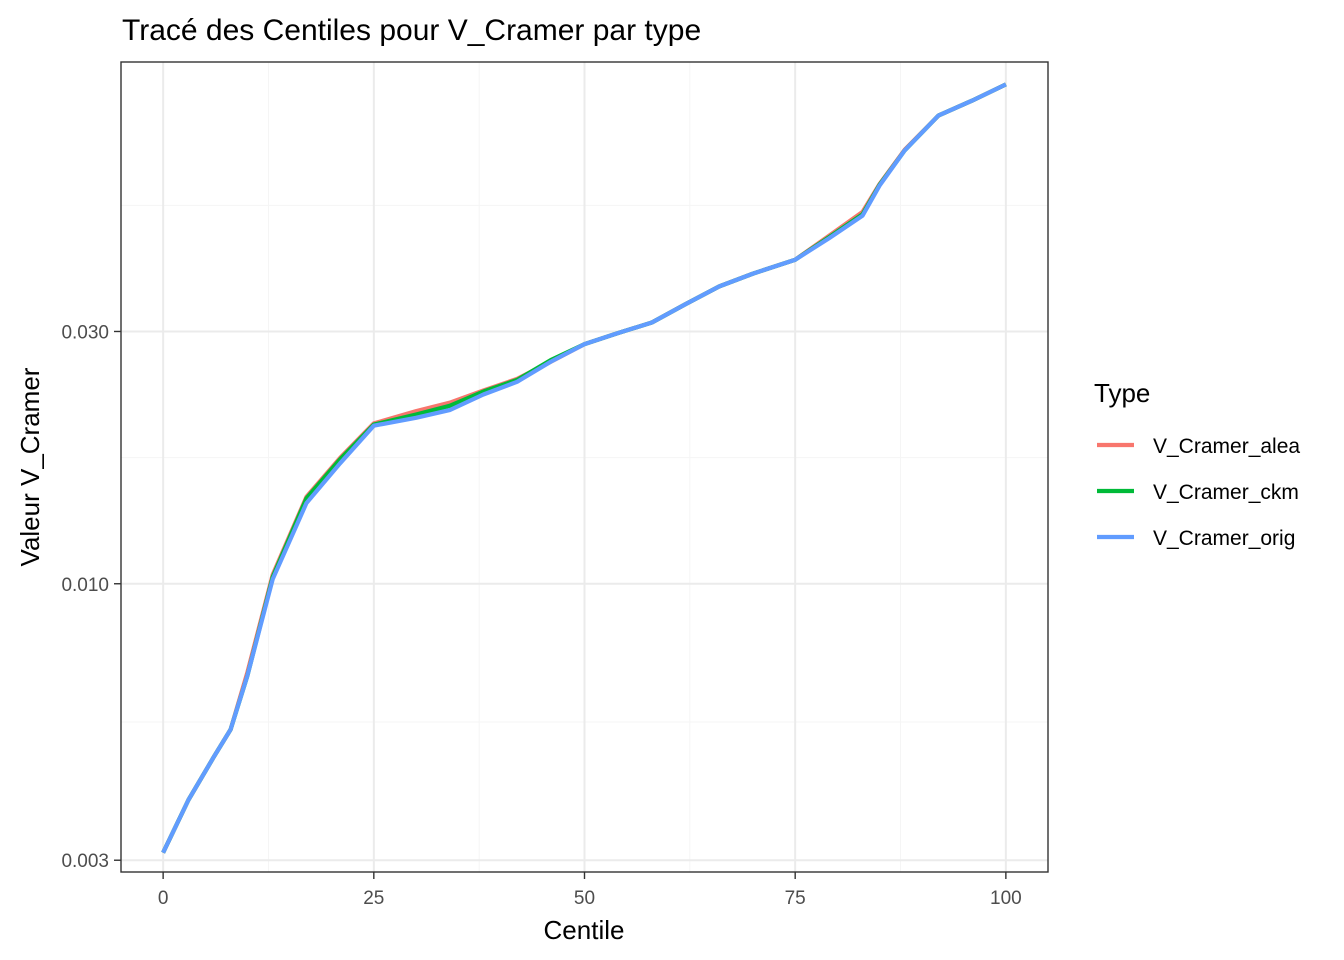 The height and width of the screenshot is (960, 1344). What do you see at coordinates (795, 898) in the screenshot?
I see `x-tick-label: 75` at bounding box center [795, 898].